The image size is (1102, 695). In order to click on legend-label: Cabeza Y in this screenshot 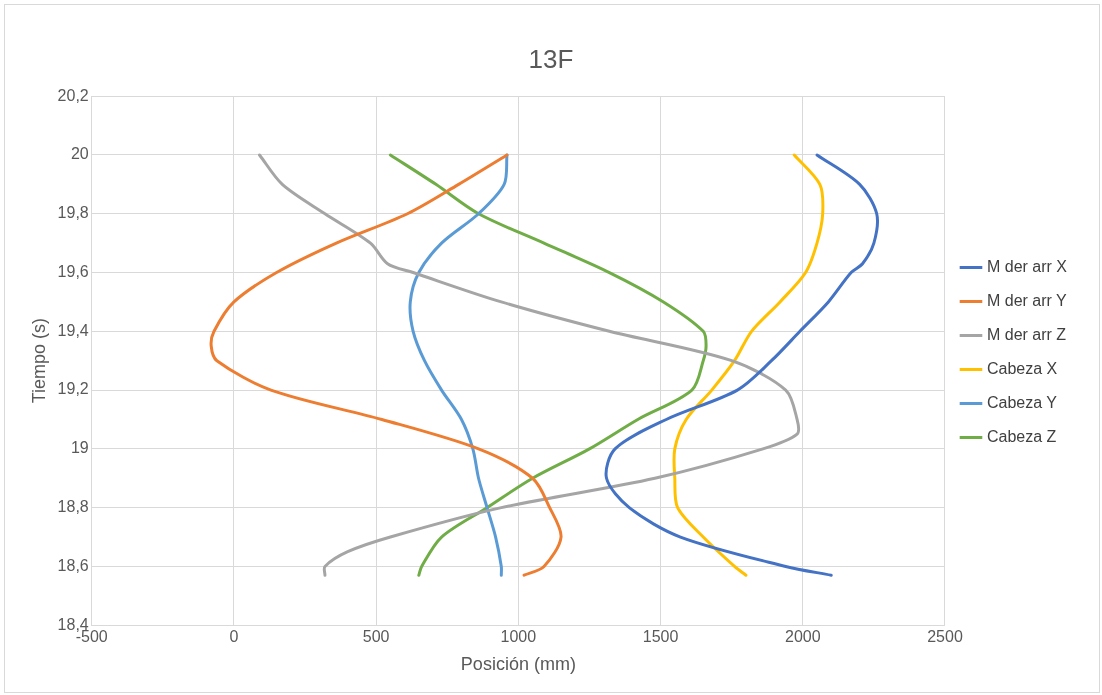, I will do `click(1022, 402)`.